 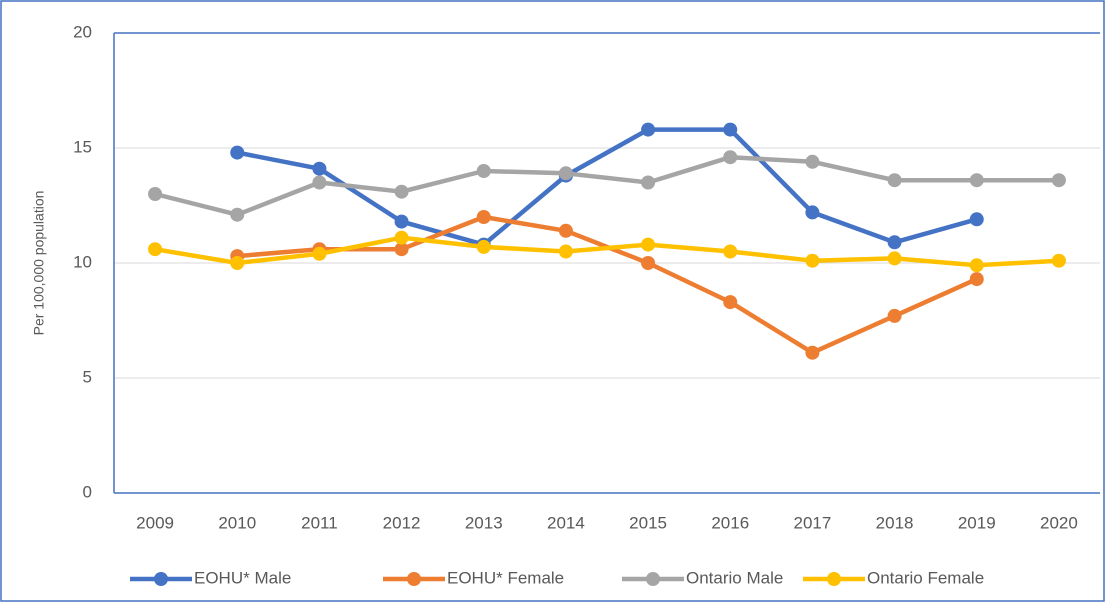 What do you see at coordinates (813, 522) in the screenshot?
I see `x-tick-label: 2017` at bounding box center [813, 522].